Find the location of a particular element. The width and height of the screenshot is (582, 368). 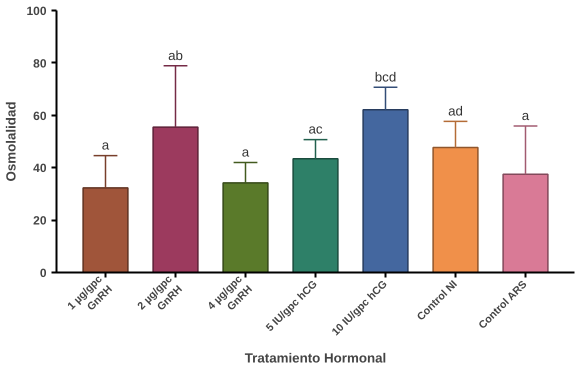

y-tick-label: 40 is located at coordinates (40, 168).